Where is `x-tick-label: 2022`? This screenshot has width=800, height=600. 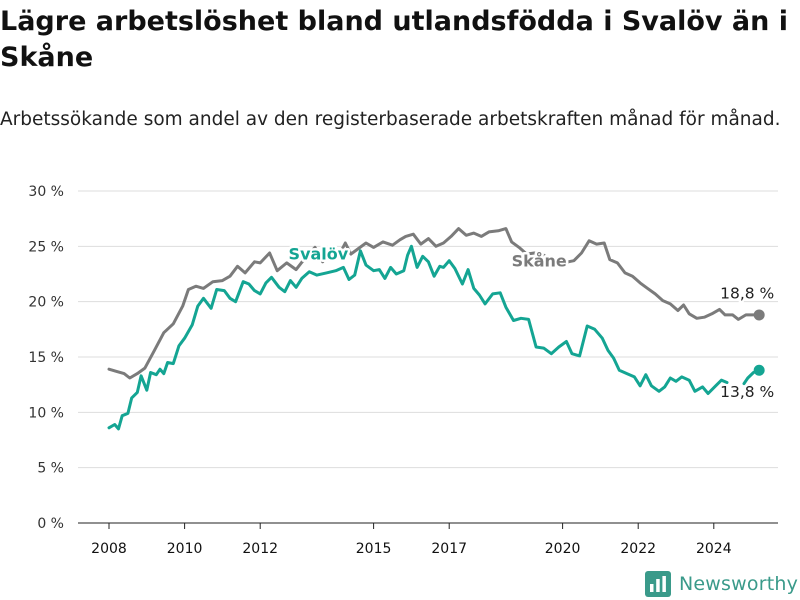
x-tick-label: 2022 is located at coordinates (638, 549).